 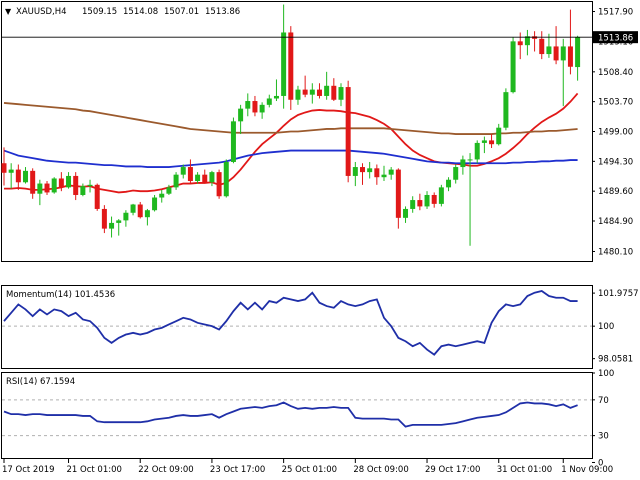 What do you see at coordinates (290, 118) in the screenshot?
I see `ma-line-slow` at bounding box center [290, 118].